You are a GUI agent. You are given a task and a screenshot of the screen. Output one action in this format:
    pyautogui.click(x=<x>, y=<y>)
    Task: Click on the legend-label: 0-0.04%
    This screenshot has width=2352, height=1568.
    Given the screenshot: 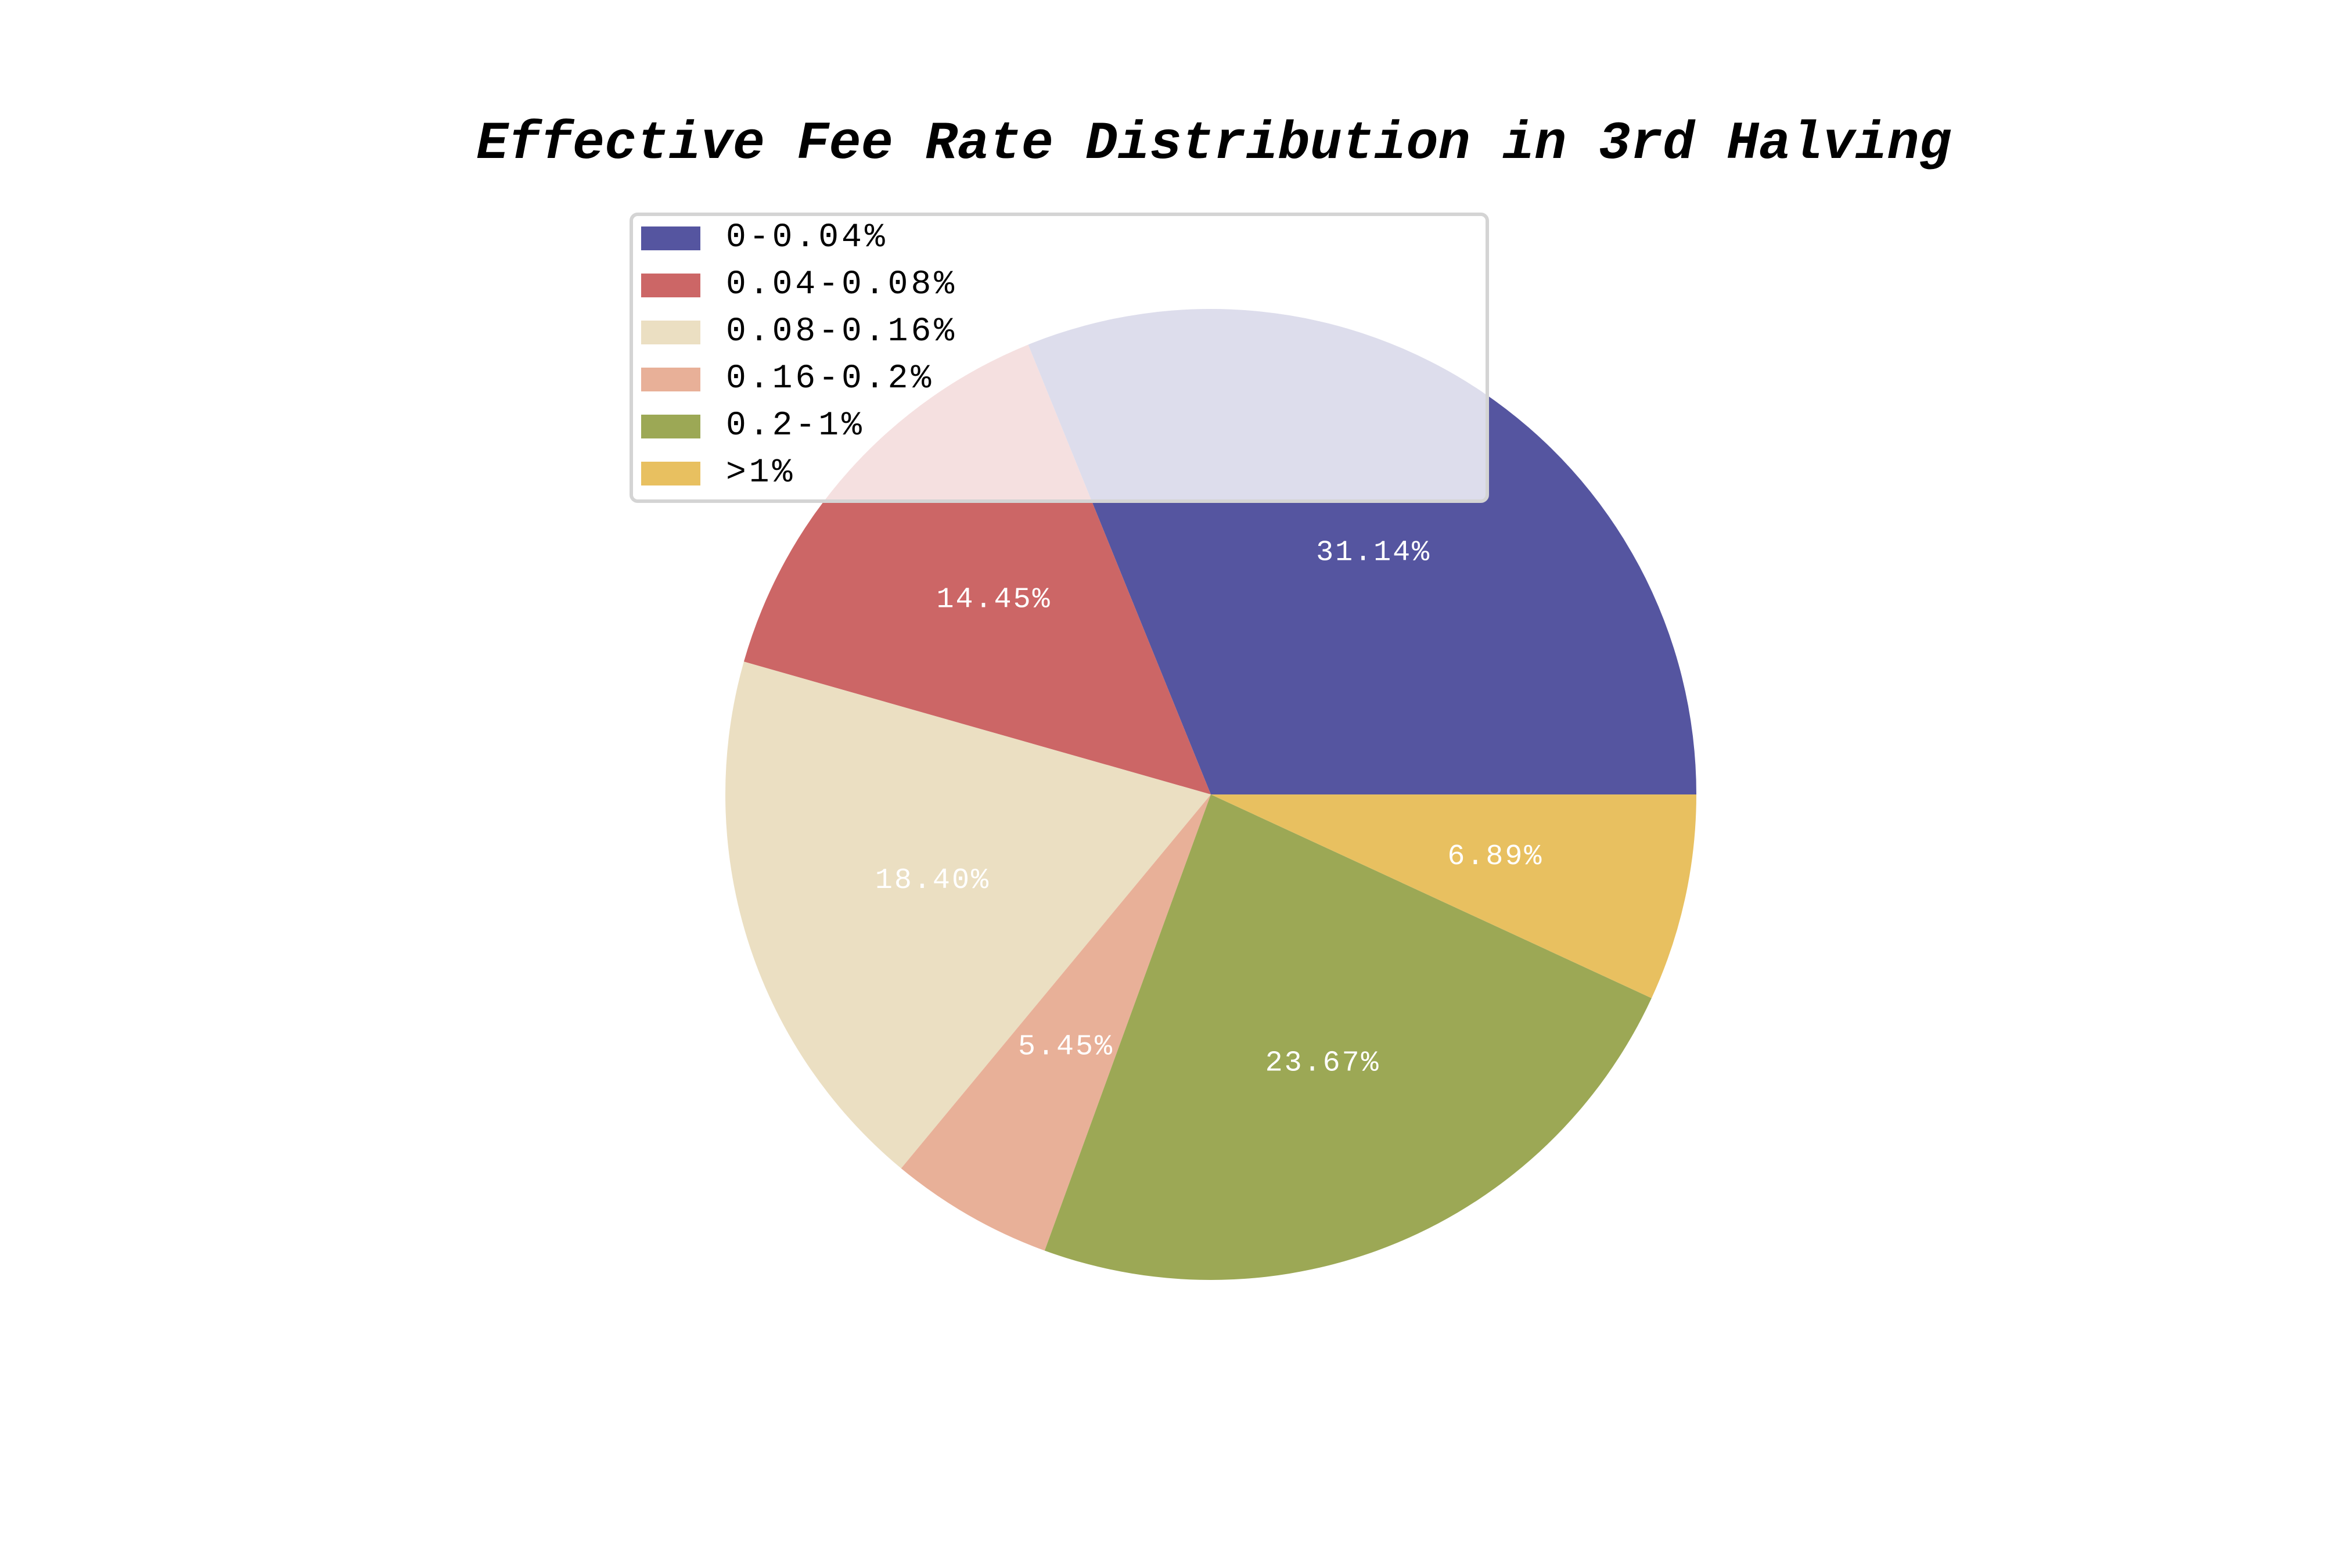 What is the action you would take?
    pyautogui.click(x=807, y=238)
    